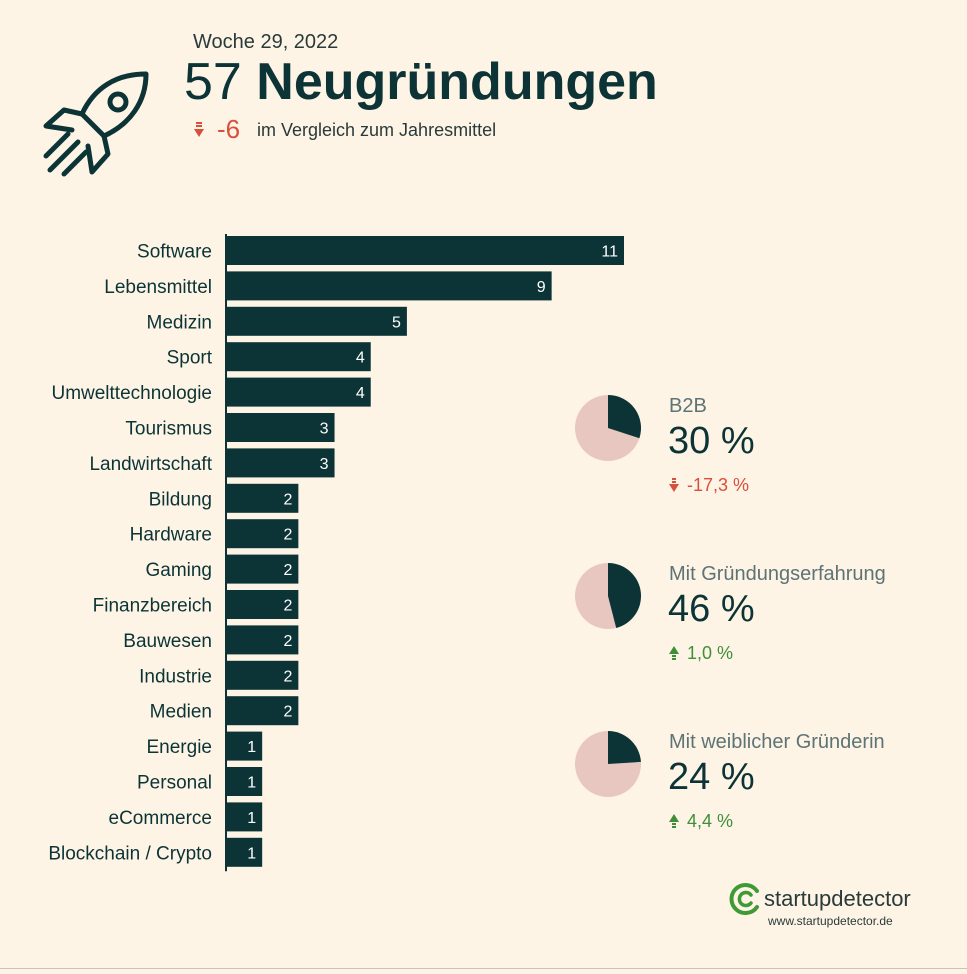 The width and height of the screenshot is (967, 974). What do you see at coordinates (541, 287) in the screenshot?
I see `data-label: 9` at bounding box center [541, 287].